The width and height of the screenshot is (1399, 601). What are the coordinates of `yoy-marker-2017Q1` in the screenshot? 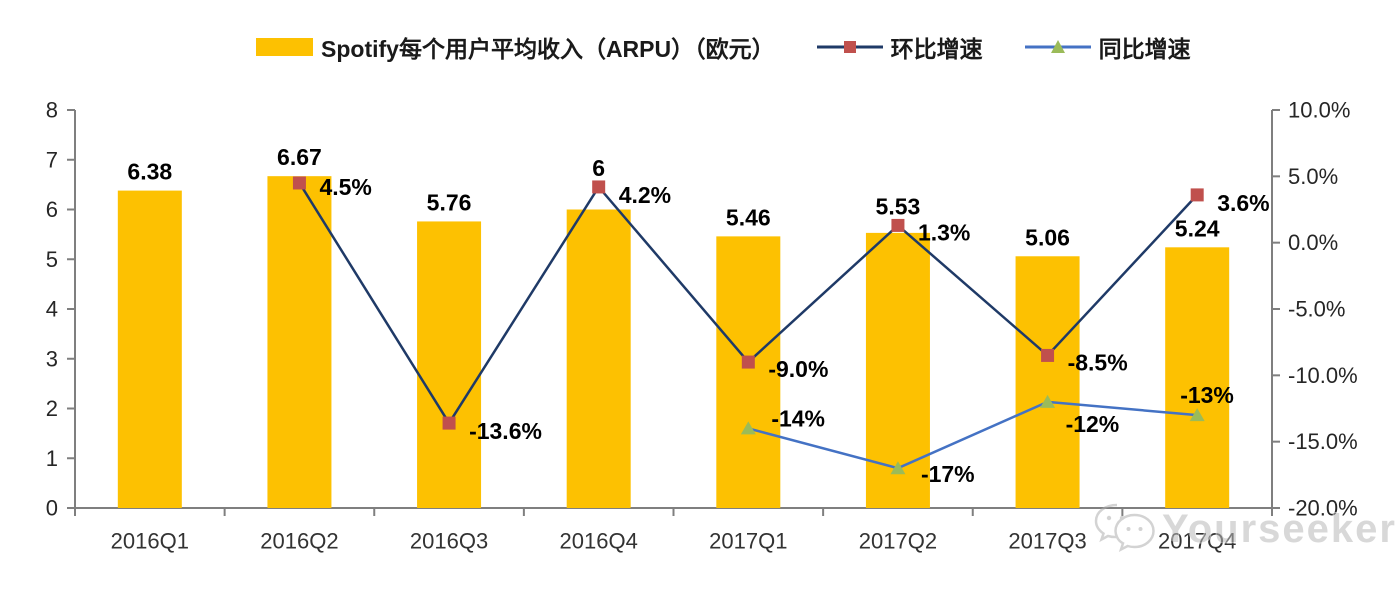 It's located at (748, 428).